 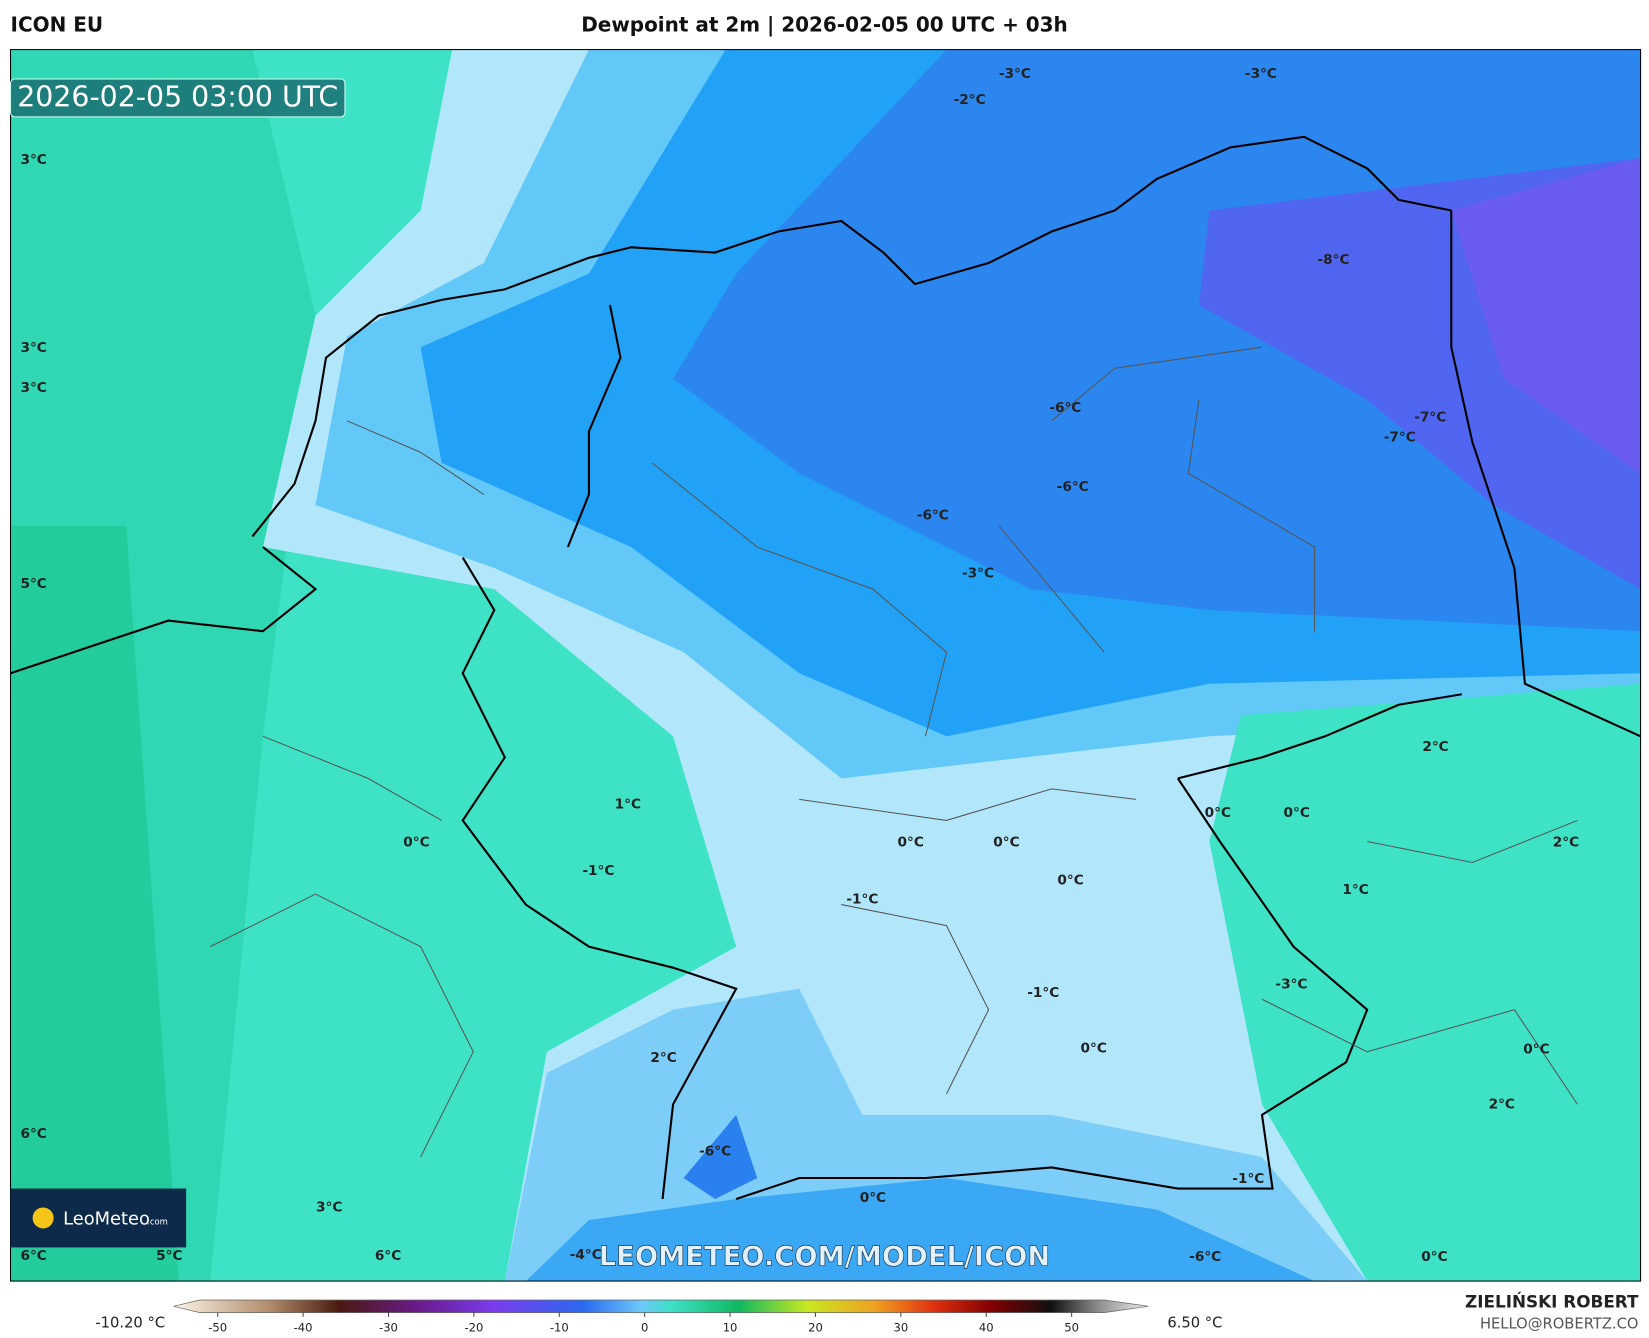 What do you see at coordinates (57, 25) in the screenshot?
I see `model-name: ICON EU` at bounding box center [57, 25].